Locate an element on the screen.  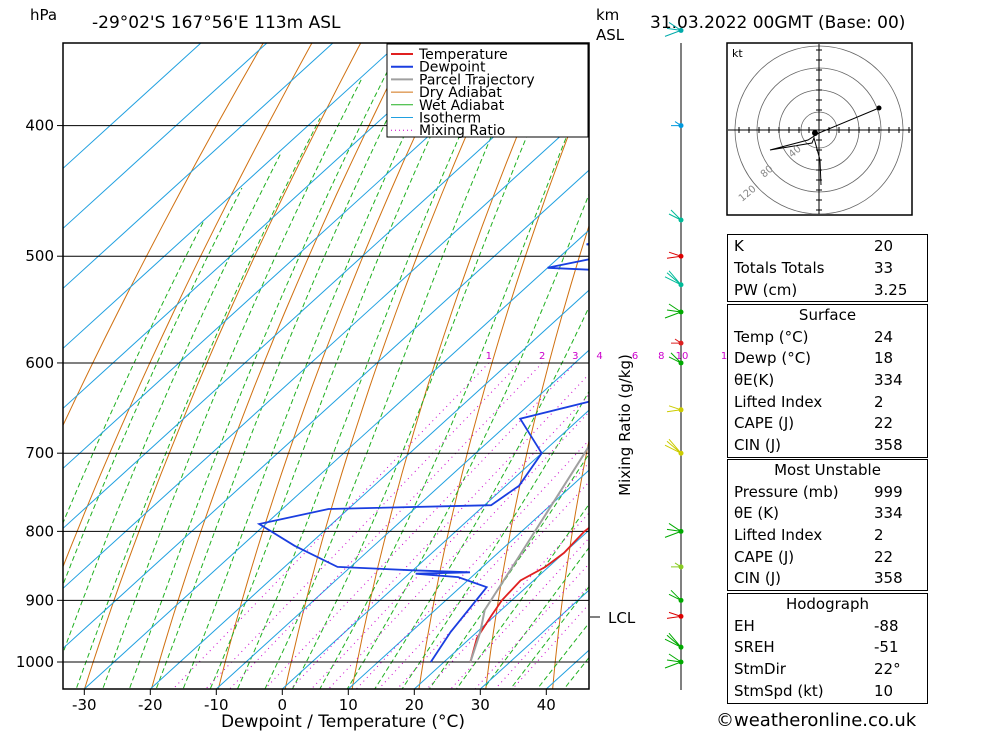
temperature-tick-label: 0 is located at coordinates (283, 705).